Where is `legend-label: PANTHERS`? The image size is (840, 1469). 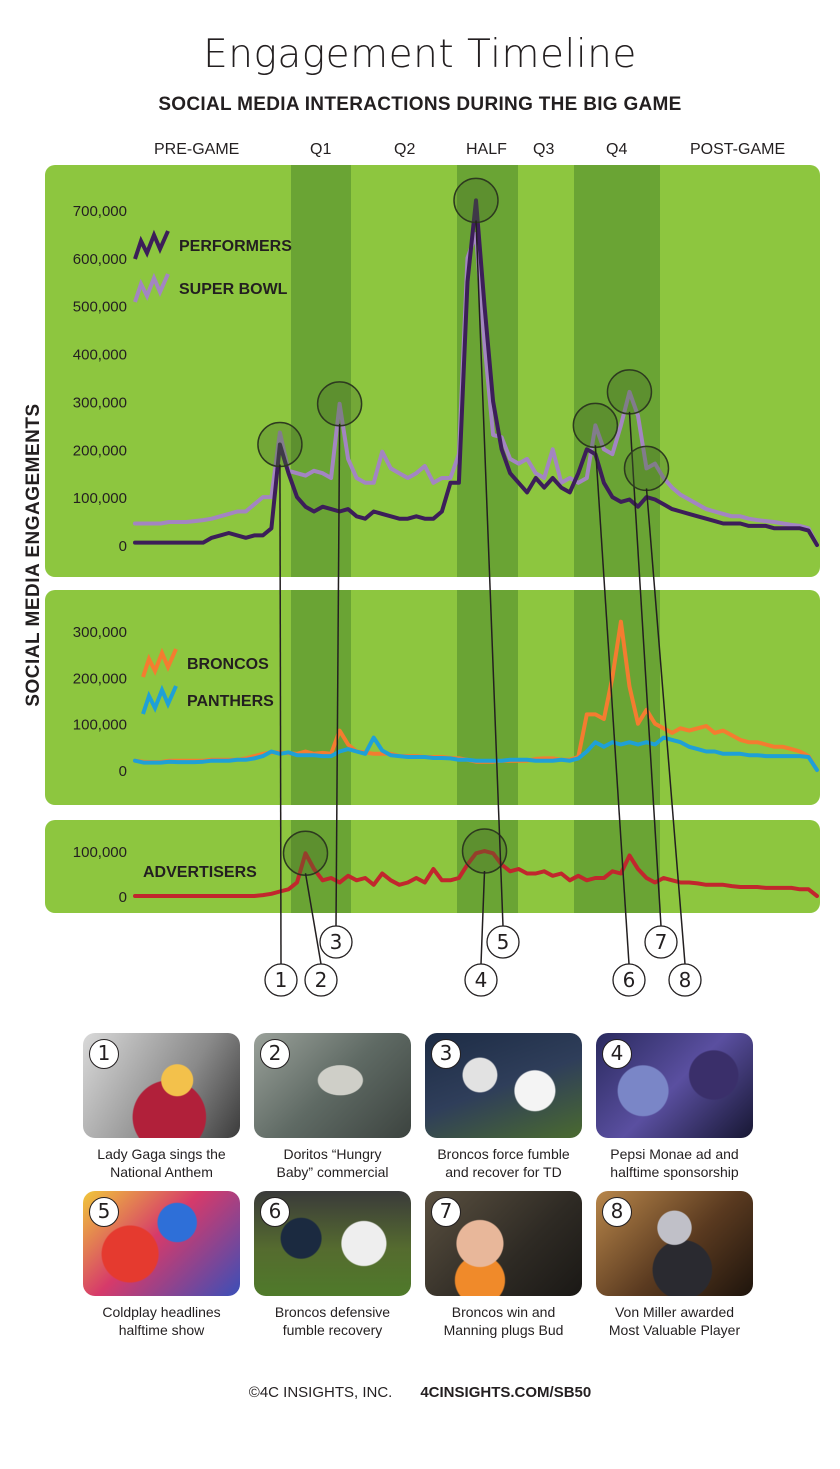 legend-label: PANTHERS is located at coordinates (230, 701).